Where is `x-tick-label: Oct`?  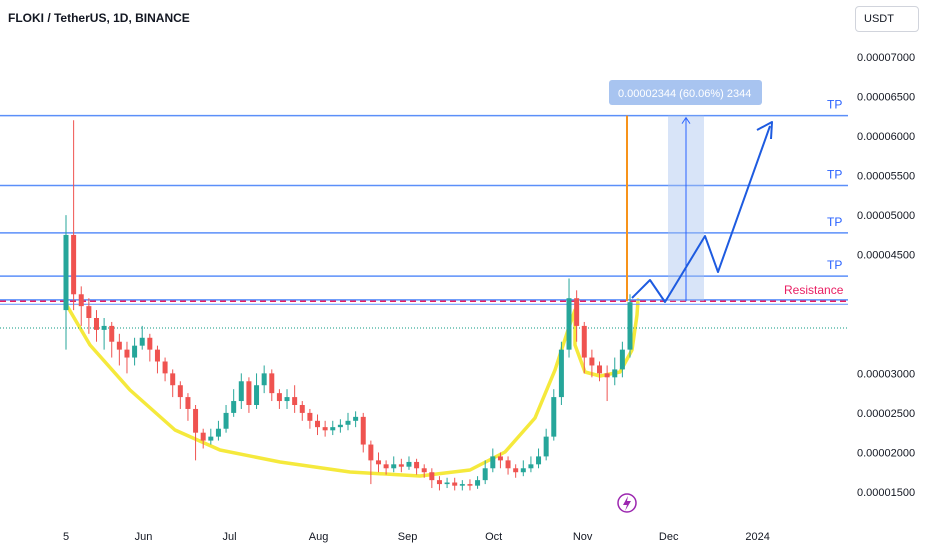
x-tick-label: Oct is located at coordinates (493, 537).